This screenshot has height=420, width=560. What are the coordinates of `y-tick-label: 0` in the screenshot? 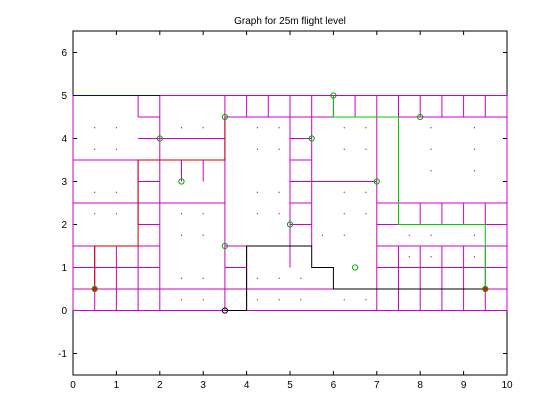 It's located at (64, 311).